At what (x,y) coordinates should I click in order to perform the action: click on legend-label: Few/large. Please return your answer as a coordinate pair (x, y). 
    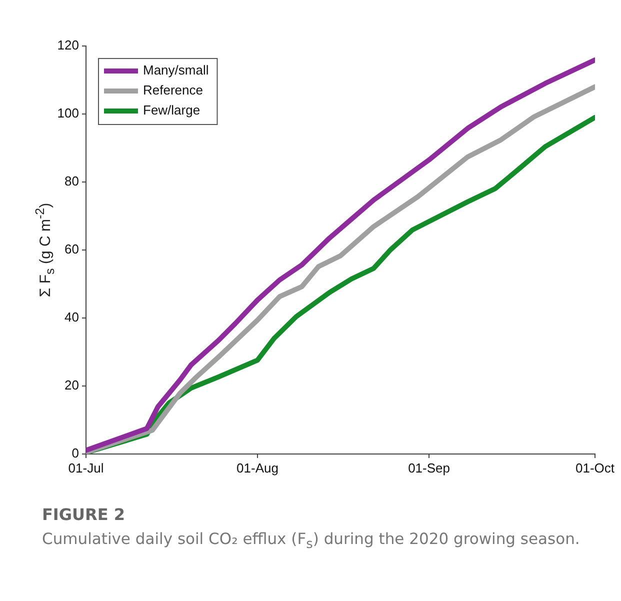
    Looking at the image, I should click on (171, 110).